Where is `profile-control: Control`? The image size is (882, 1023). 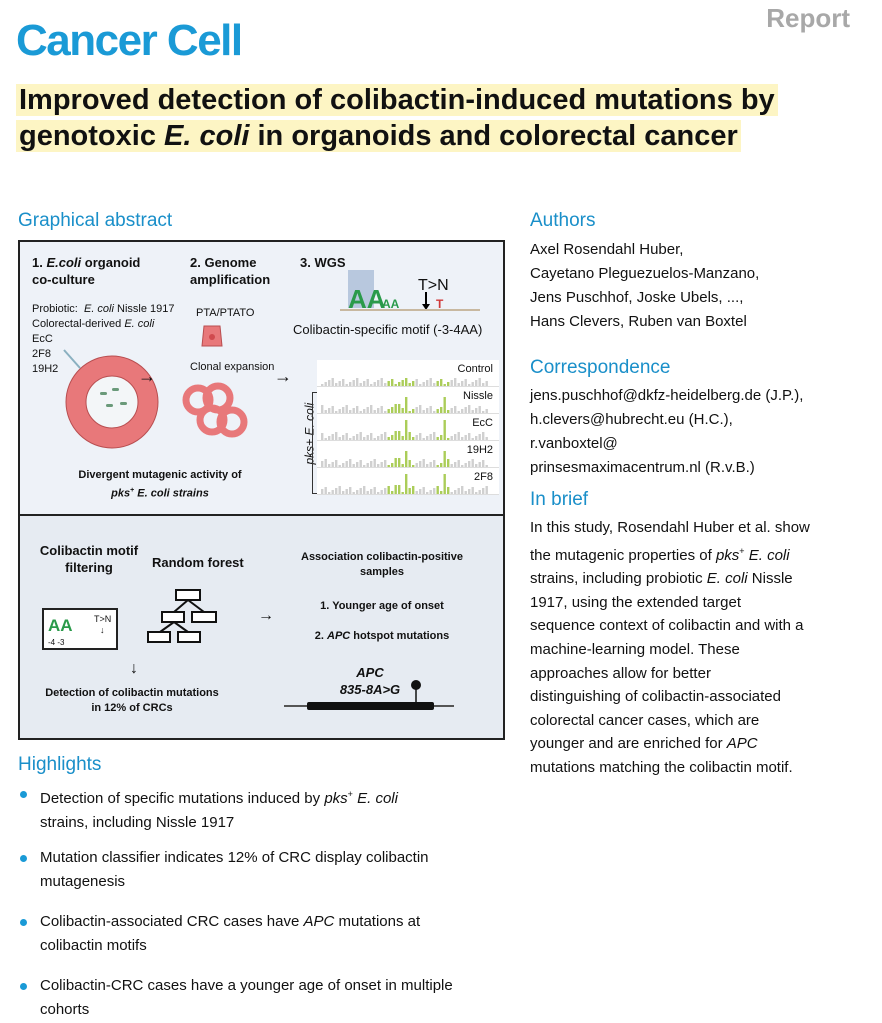 profile-control: Control is located at coordinates (408, 373).